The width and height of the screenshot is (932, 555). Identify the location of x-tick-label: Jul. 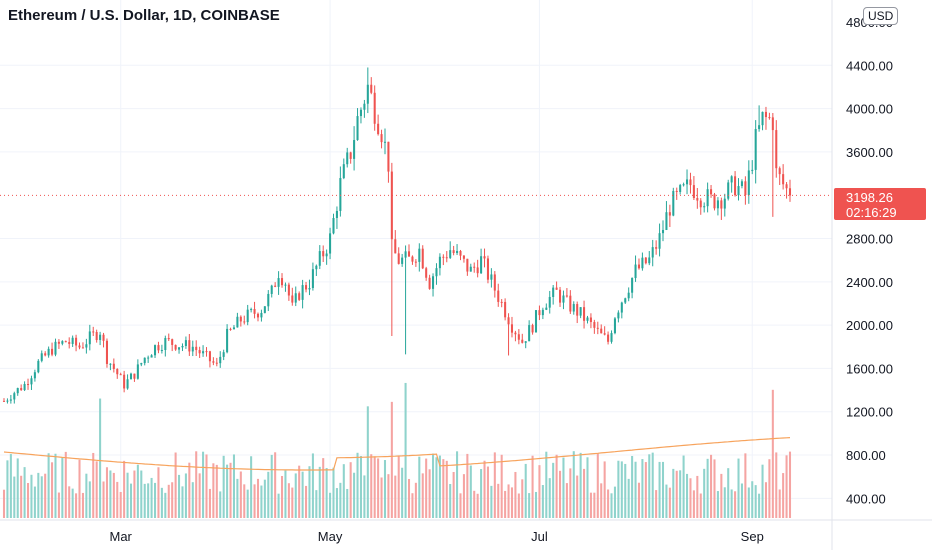
(539, 536).